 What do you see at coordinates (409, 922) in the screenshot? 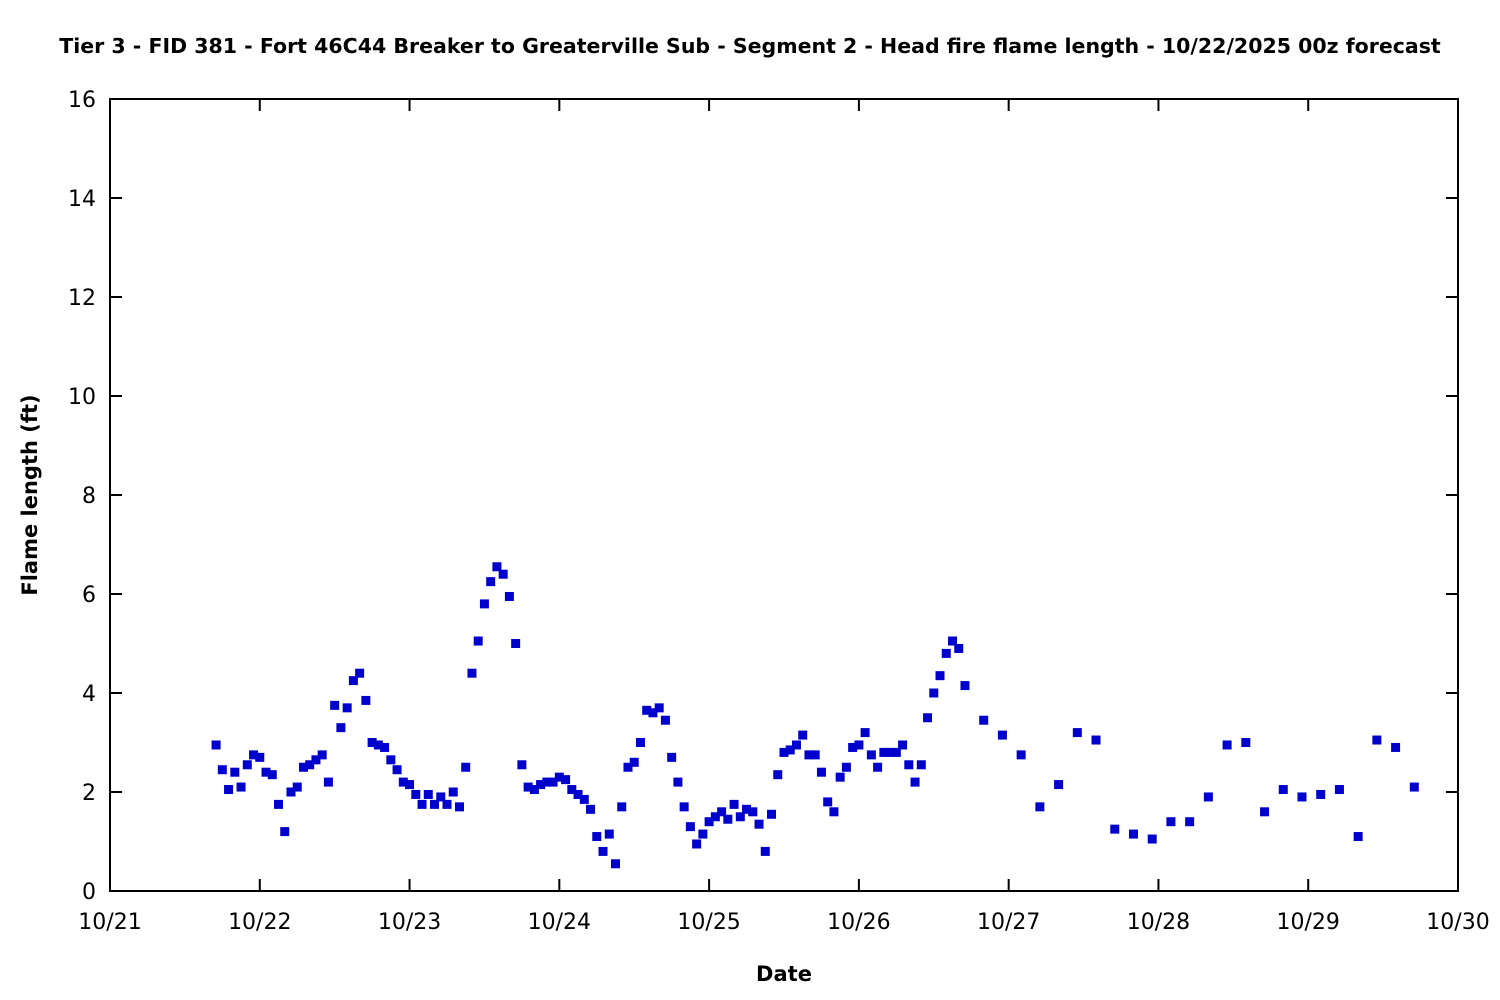
I see `x-tick-label: 10/23` at bounding box center [409, 922].